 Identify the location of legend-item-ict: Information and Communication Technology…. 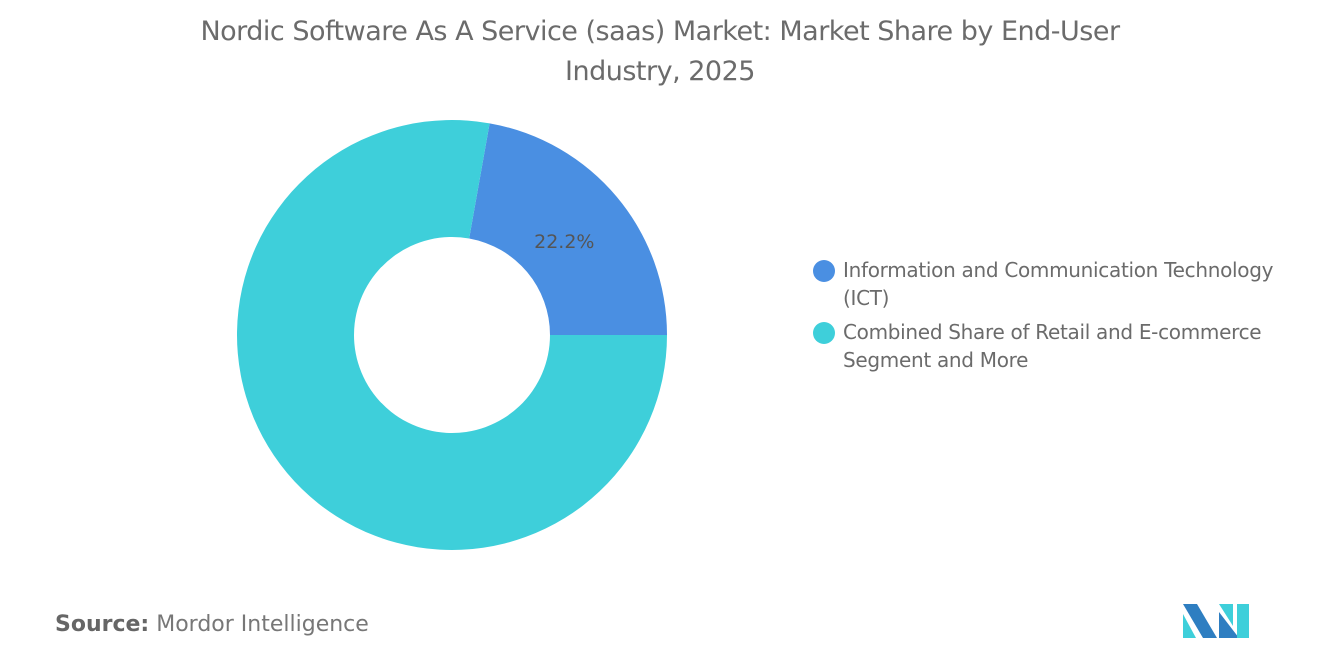
(1063, 284).